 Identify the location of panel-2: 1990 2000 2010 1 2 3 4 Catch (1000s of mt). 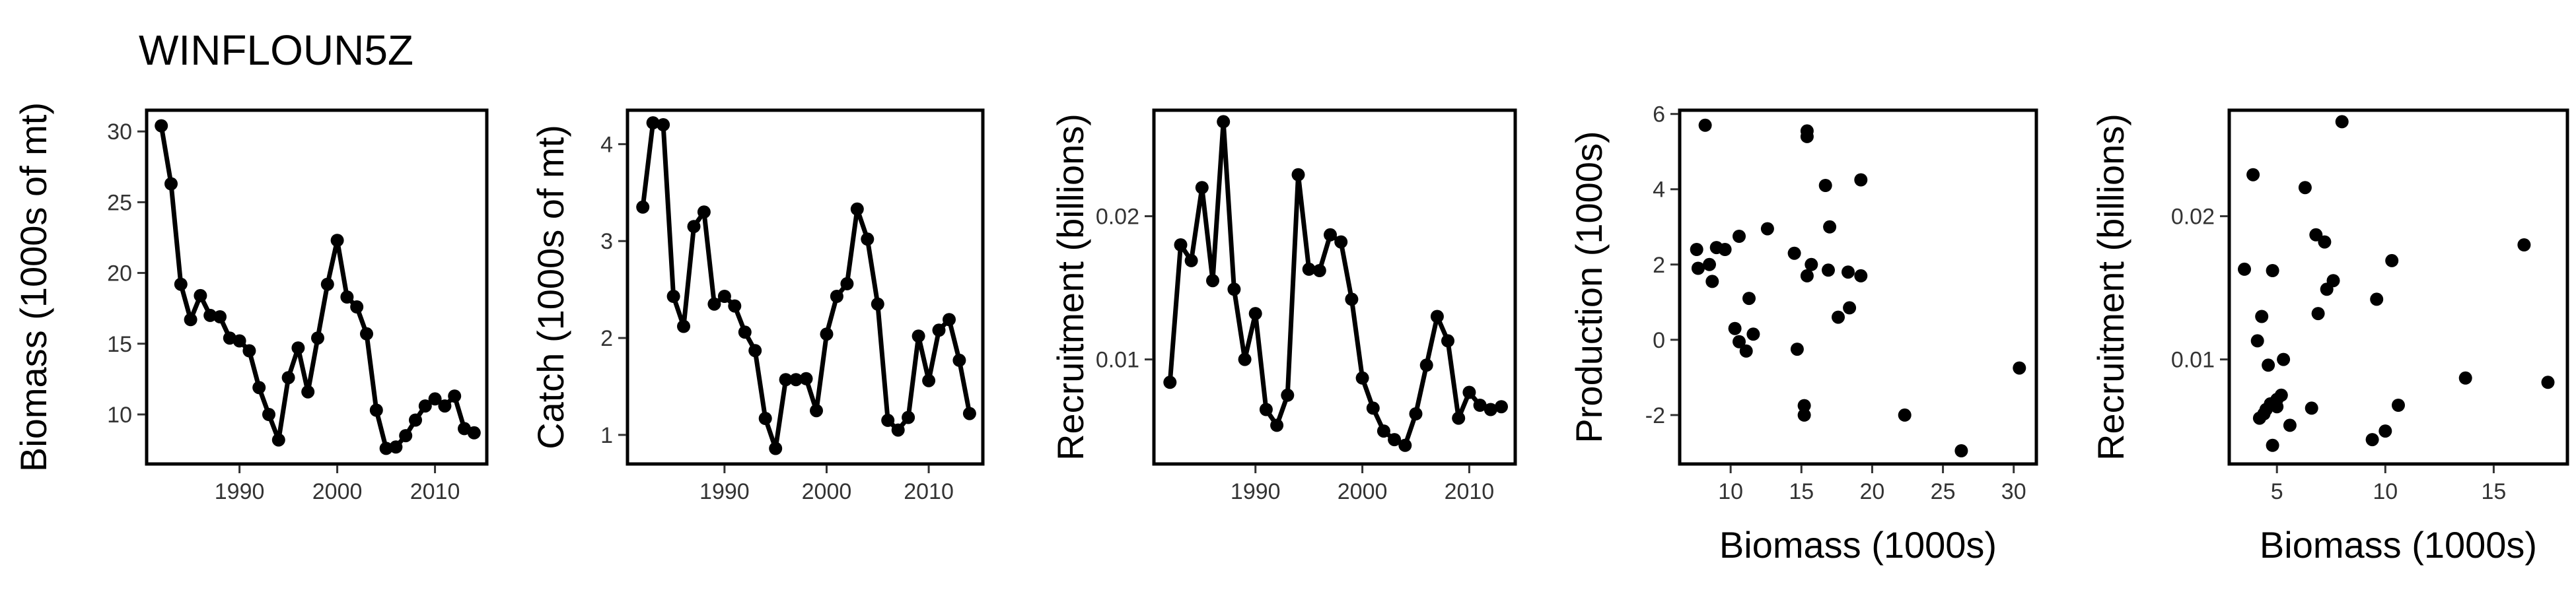
(757, 306).